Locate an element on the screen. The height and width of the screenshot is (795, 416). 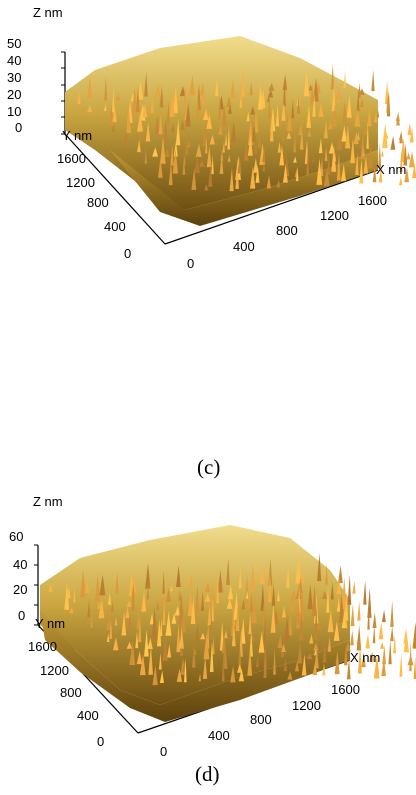
y-tick-label: 400 is located at coordinates (115, 226).